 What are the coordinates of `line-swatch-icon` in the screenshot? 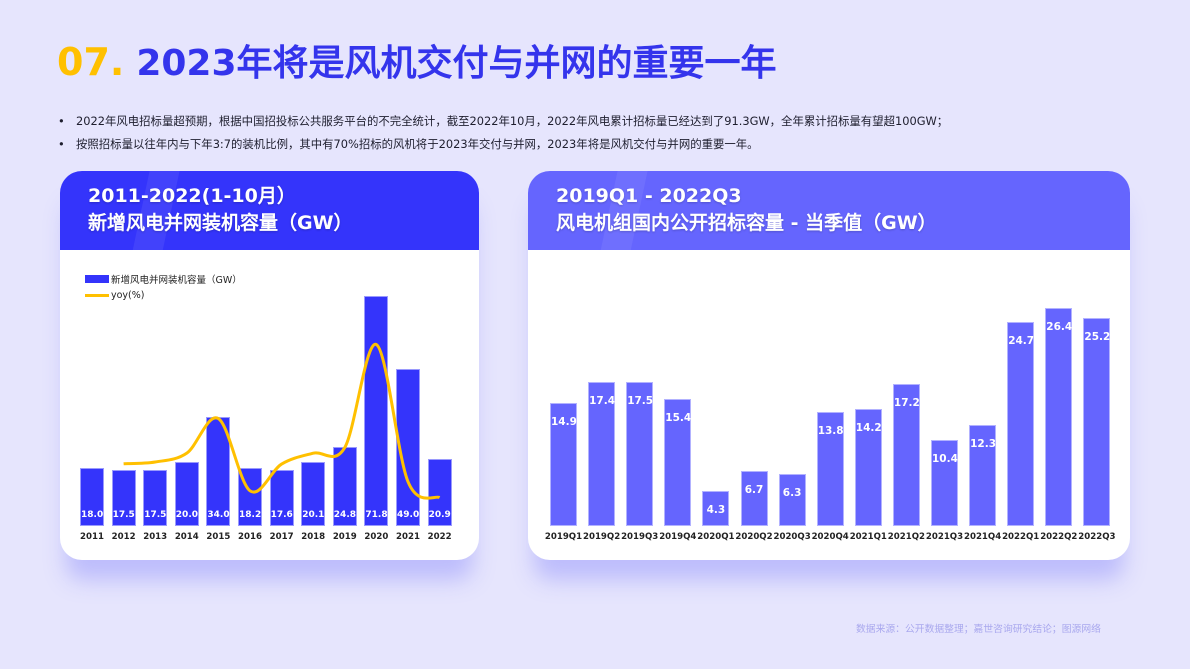 It's located at (97, 295).